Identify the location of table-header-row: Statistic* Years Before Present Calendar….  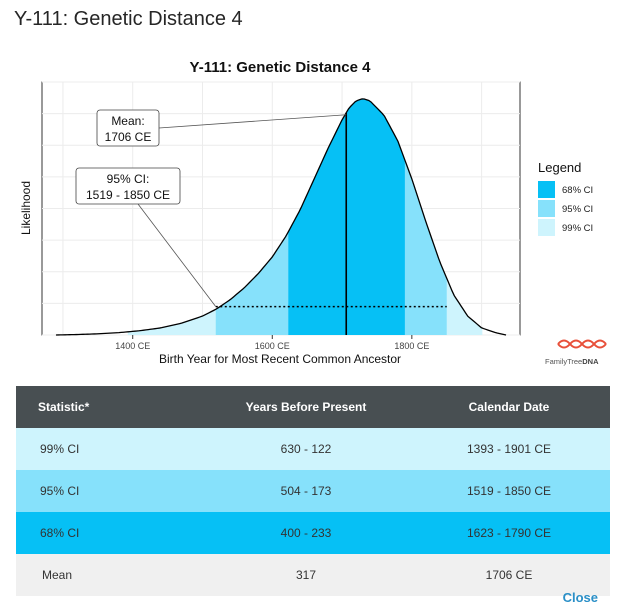
(313, 407).